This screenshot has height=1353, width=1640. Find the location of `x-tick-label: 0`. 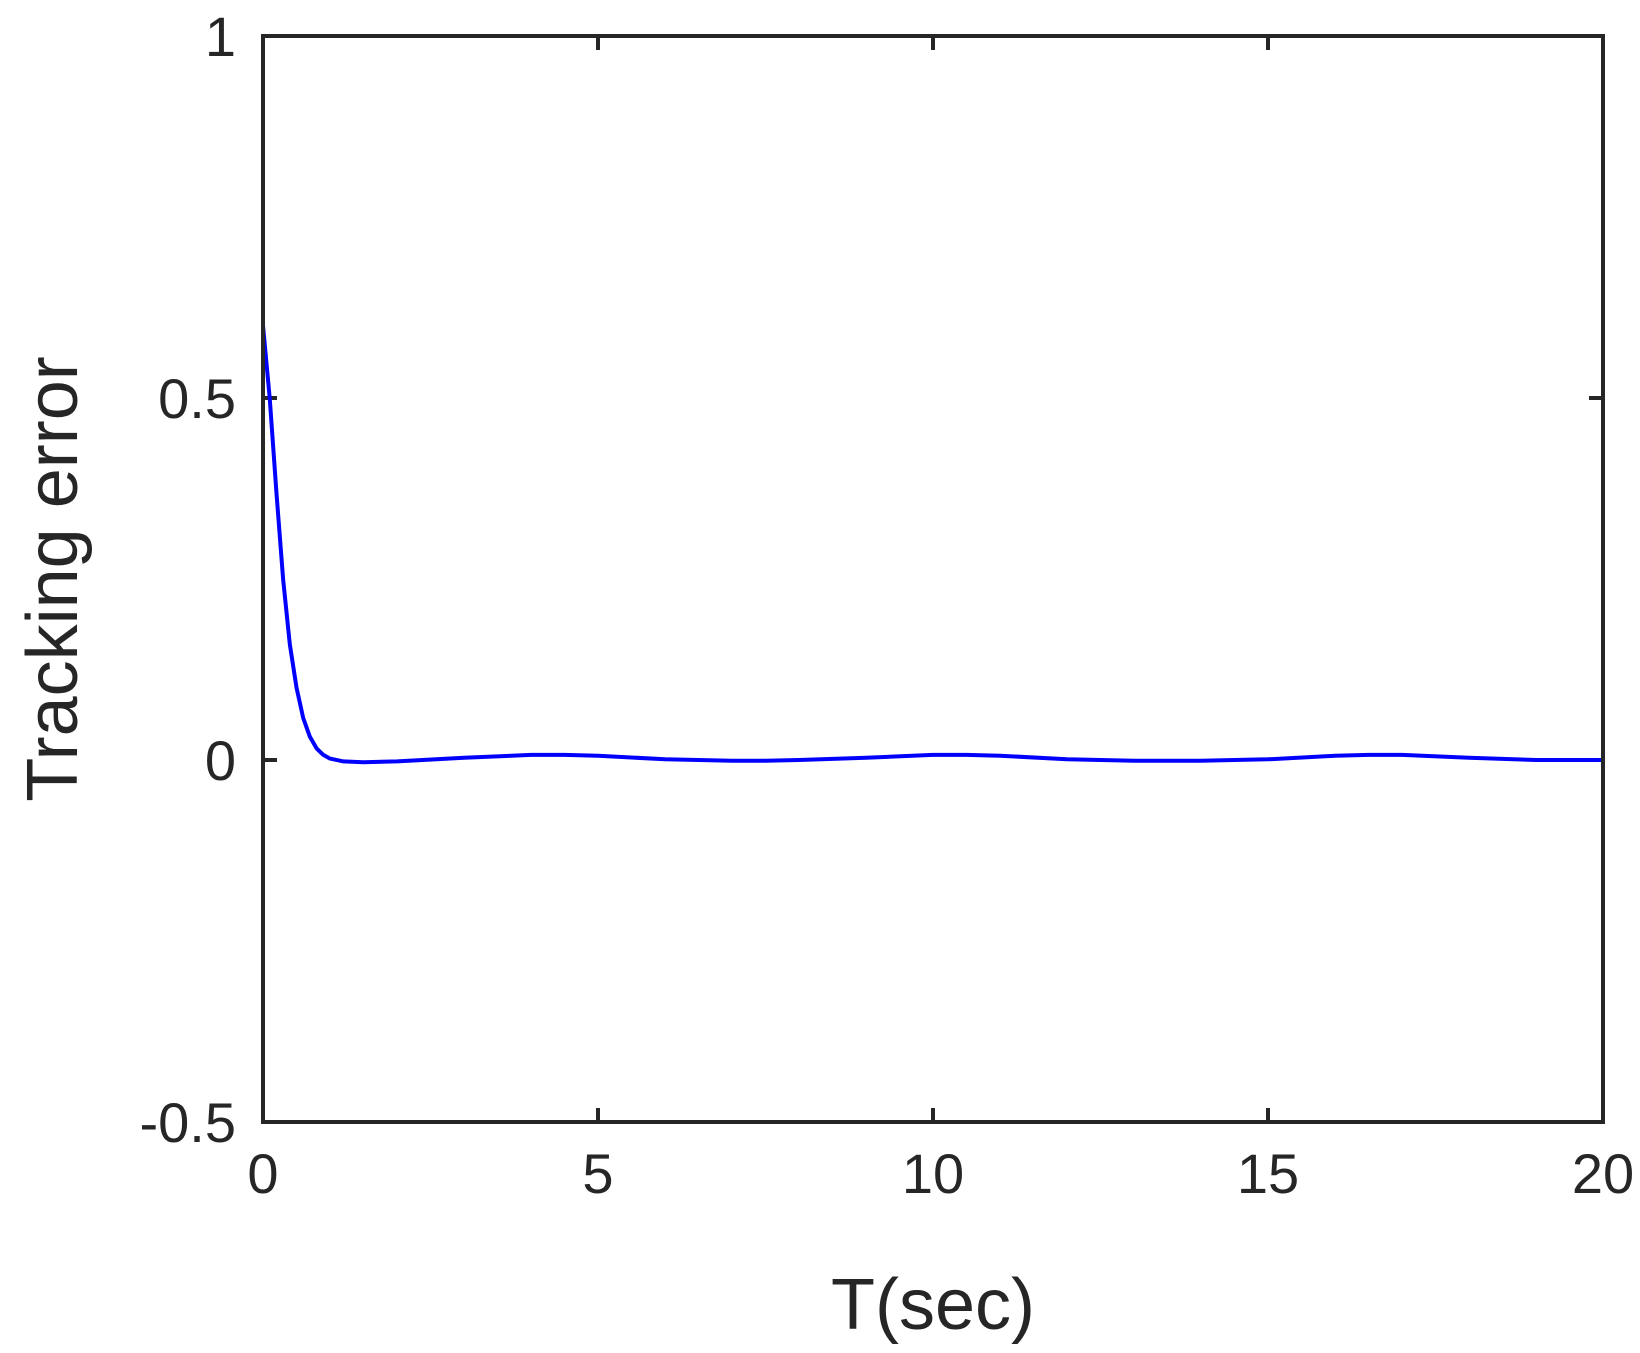

x-tick-label: 0 is located at coordinates (262, 1173).